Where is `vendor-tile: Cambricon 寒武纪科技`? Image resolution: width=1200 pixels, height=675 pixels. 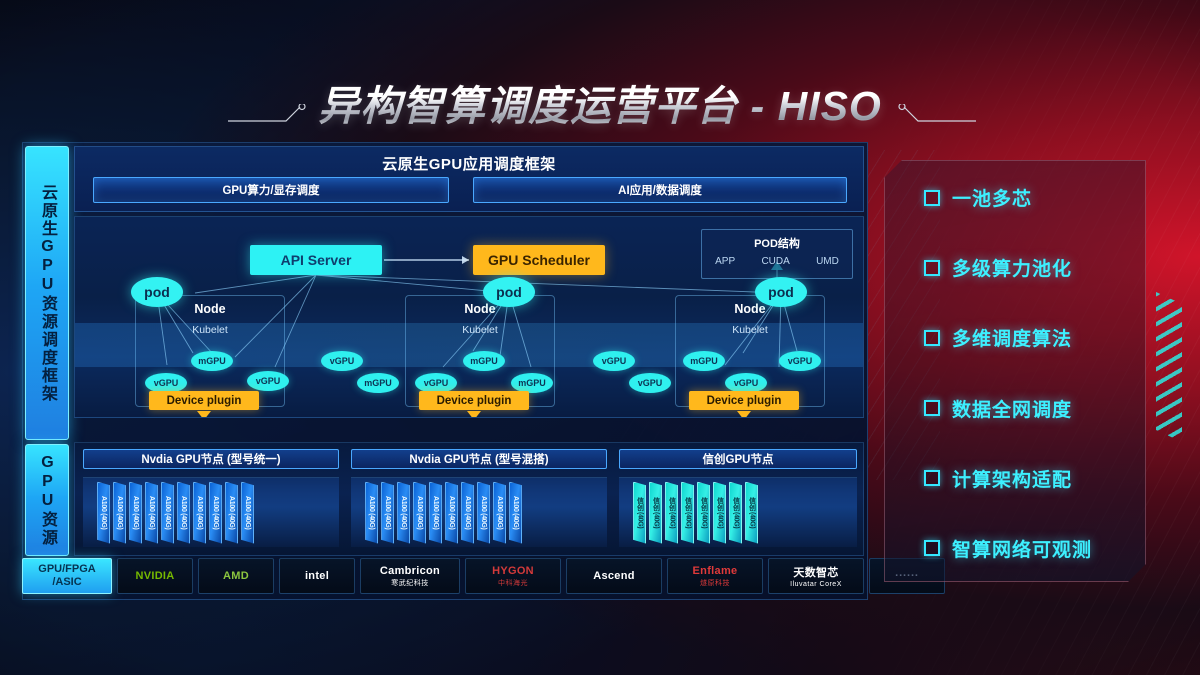
vendor-tile: Cambricon 寒武纪科技 is located at coordinates (410, 576).